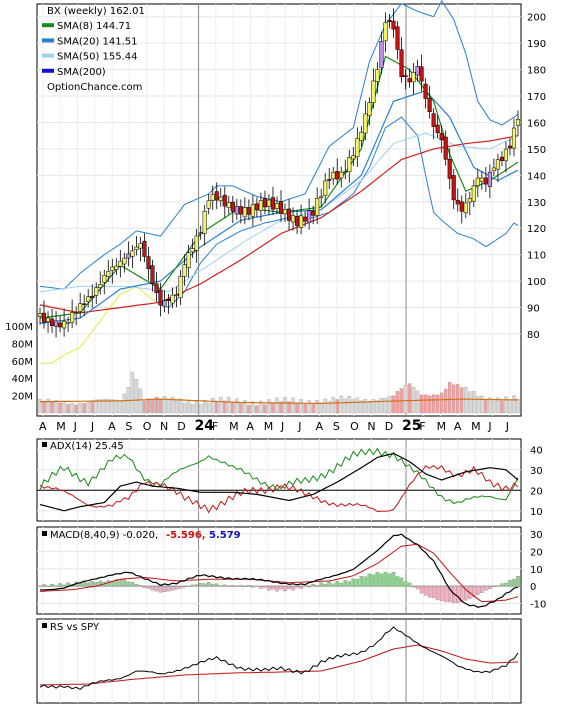  Describe the element at coordinates (94, 87) in the screenshot. I see `legend-label: OptionChance.com` at that location.